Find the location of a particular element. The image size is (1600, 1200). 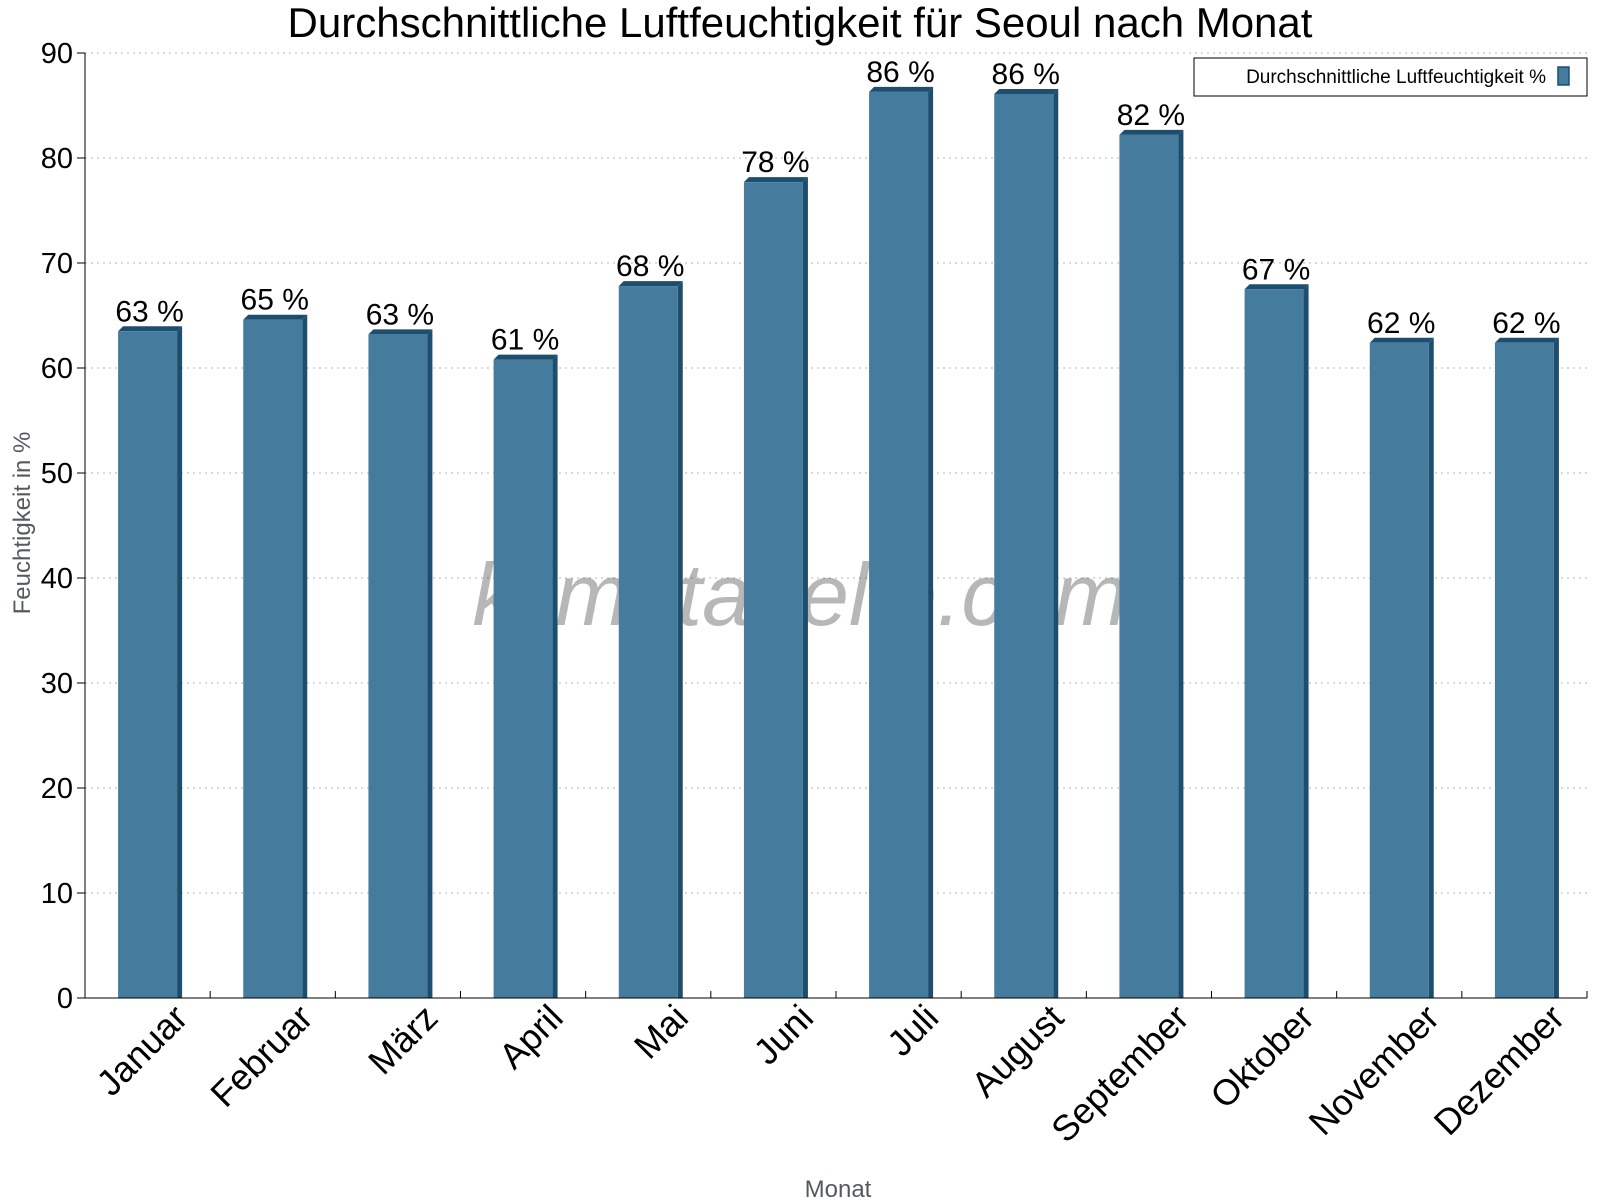

bar-group: 68 % is located at coordinates (650, 624).